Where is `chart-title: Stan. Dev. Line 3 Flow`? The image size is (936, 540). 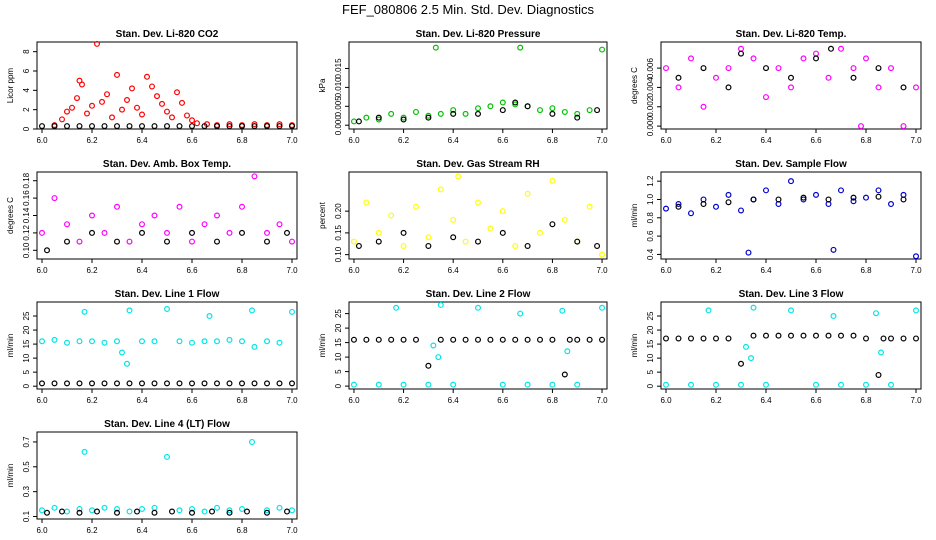 chart-title: Stan. Dev. Line 3 Flow is located at coordinates (791, 294).